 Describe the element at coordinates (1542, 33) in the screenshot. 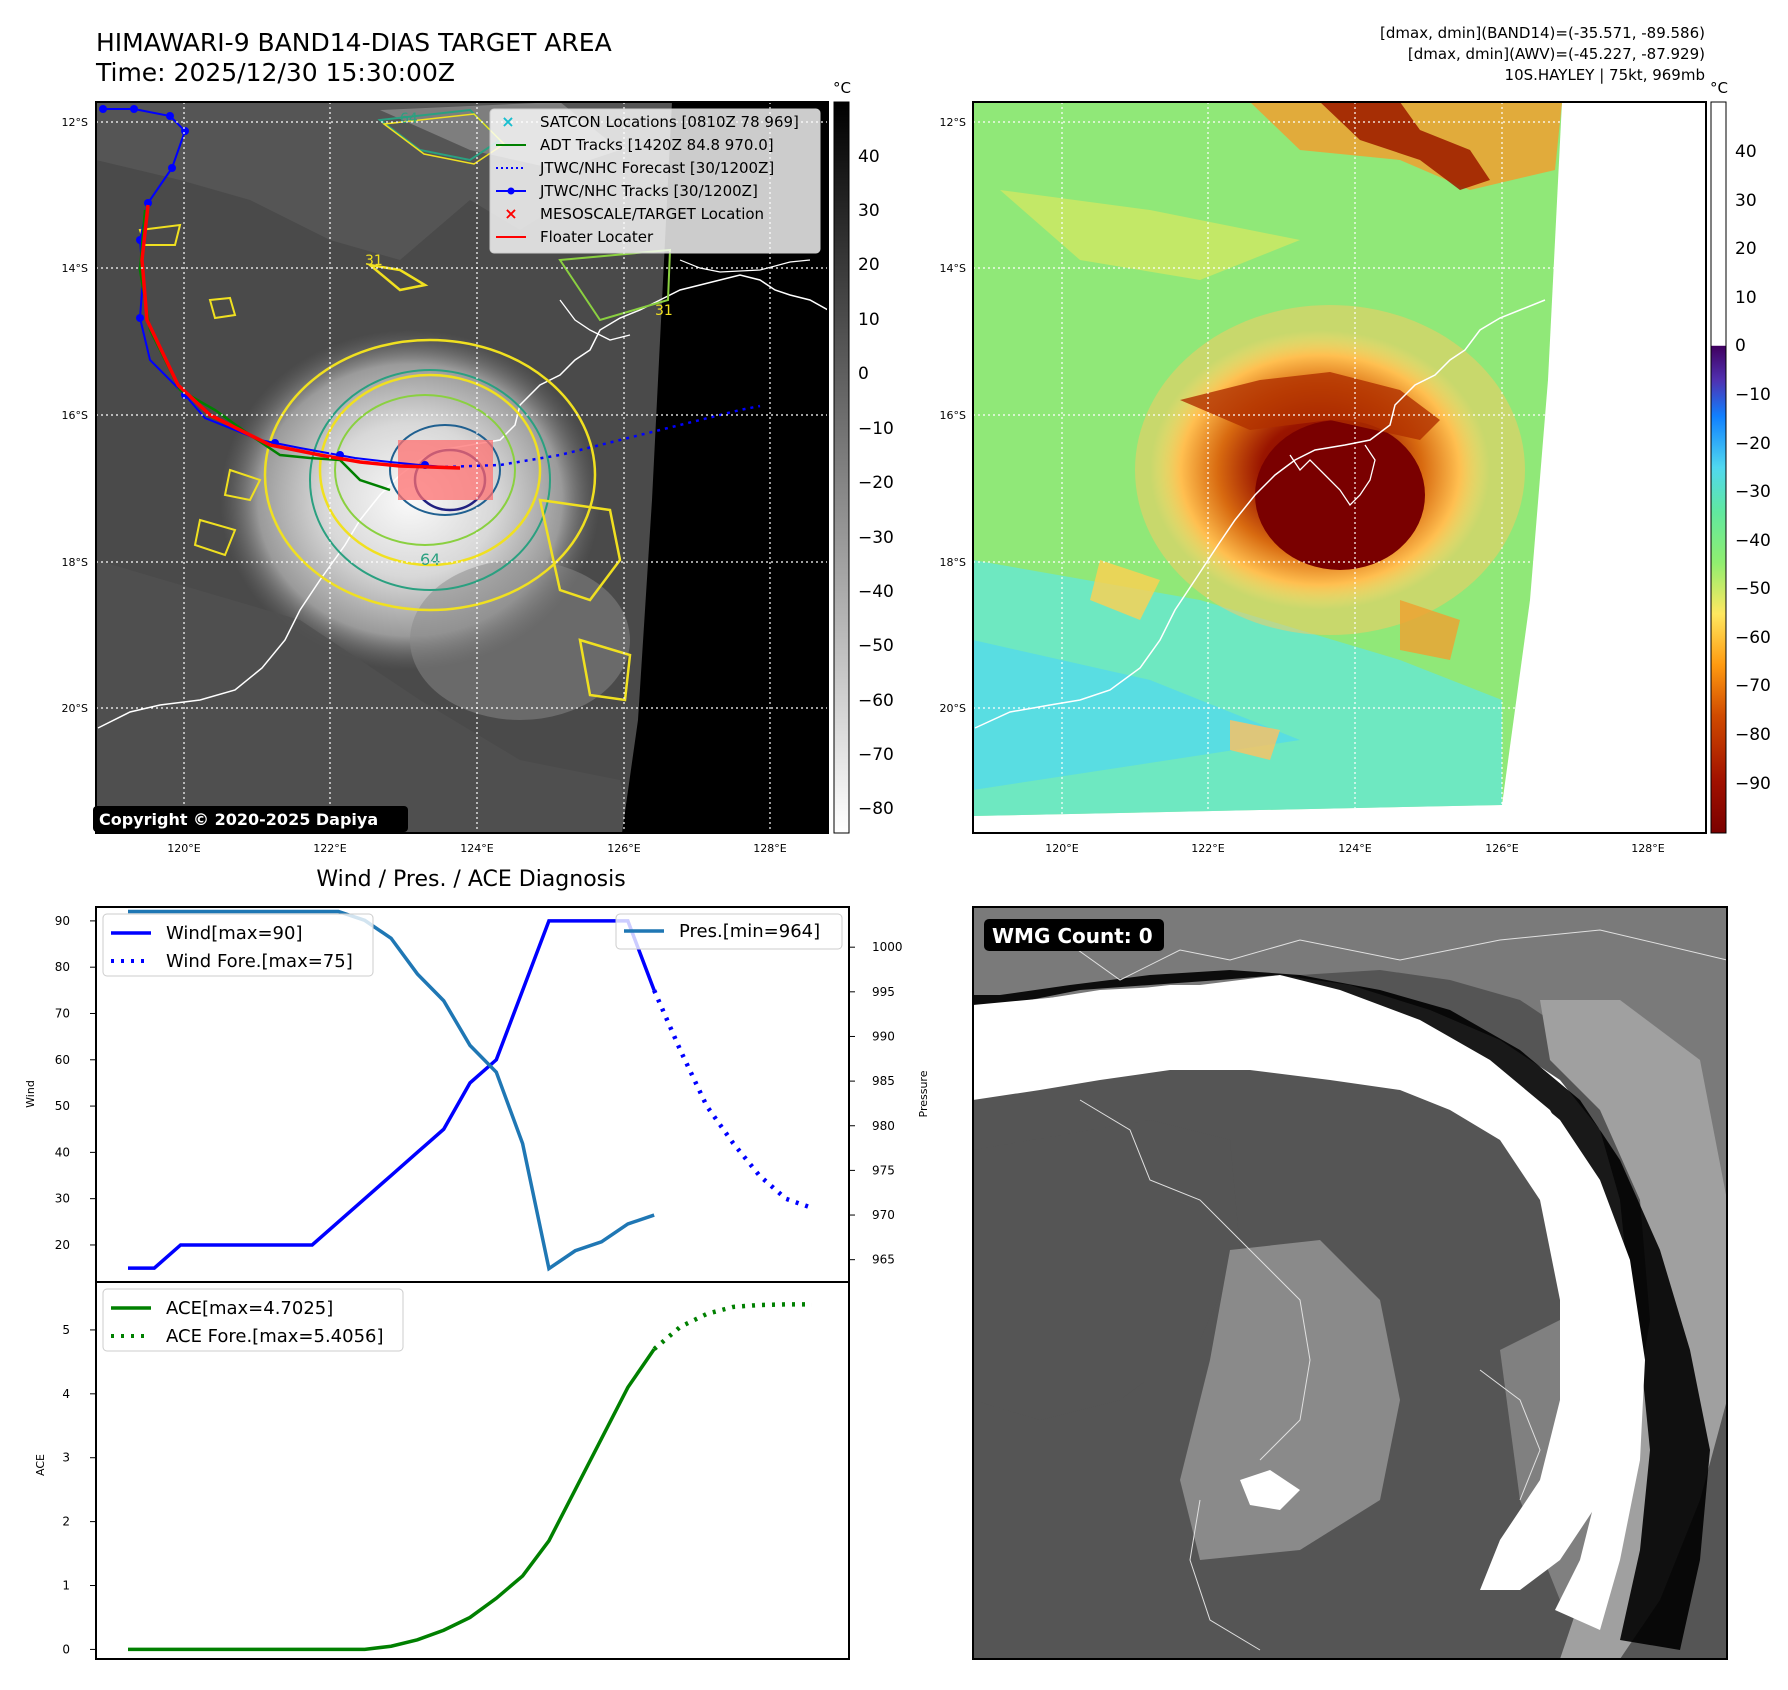

I see `band14-stats: [dmax, dmin](BAND14)=(-35.571, -89.586)` at that location.